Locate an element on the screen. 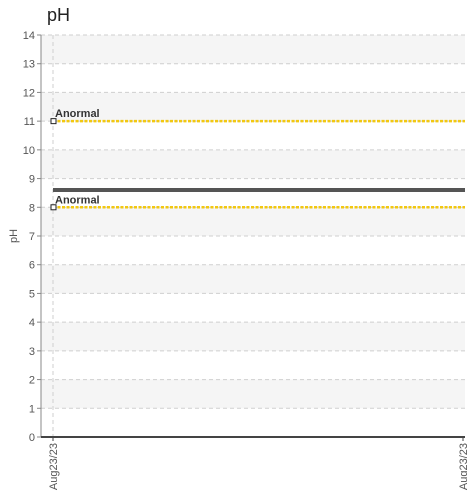 The width and height of the screenshot is (467, 498). y-tick-label: 9 is located at coordinates (32, 180).